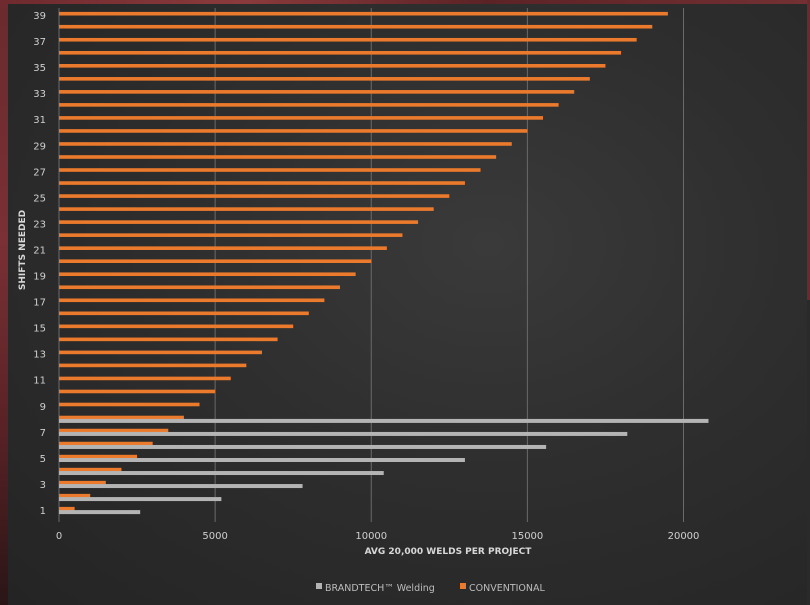 This screenshot has height=605, width=810. Describe the element at coordinates (449, 552) in the screenshot. I see `x-axis-title: AVG 20,000 WELDS PER PROJECT` at that location.